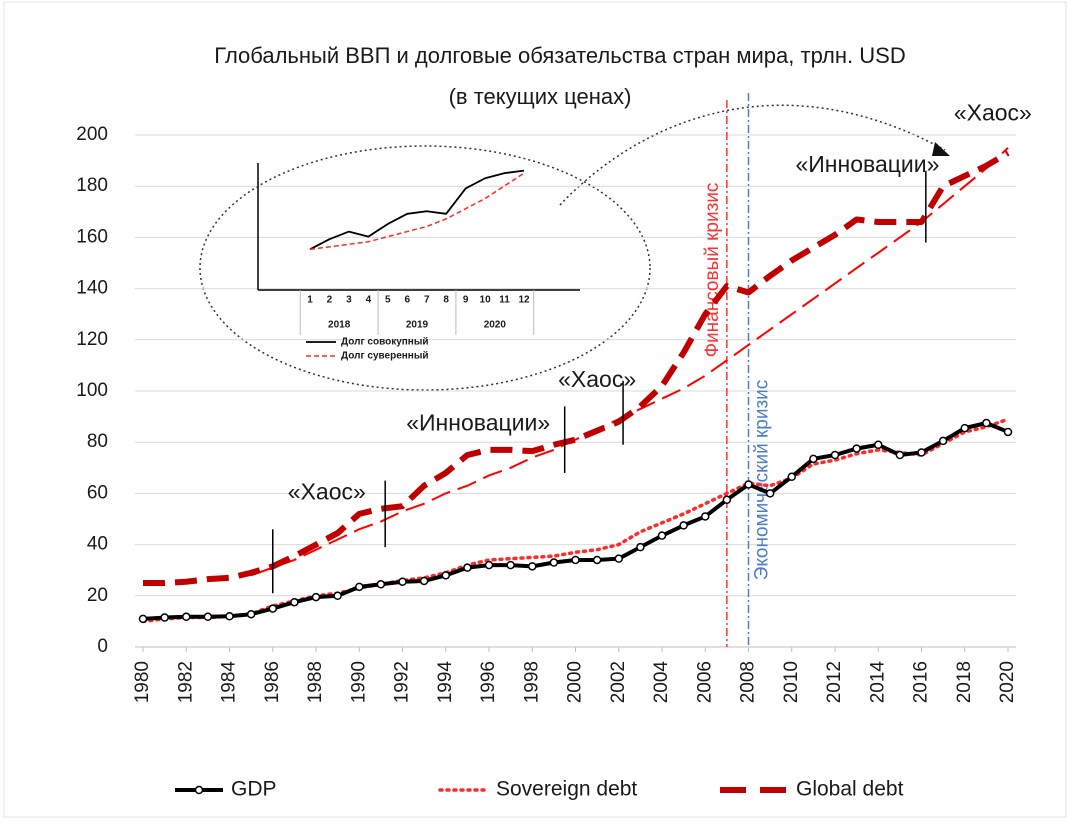 The width and height of the screenshot is (1070, 830). I want to click on x-tick-label: 2008, so click(748, 682).